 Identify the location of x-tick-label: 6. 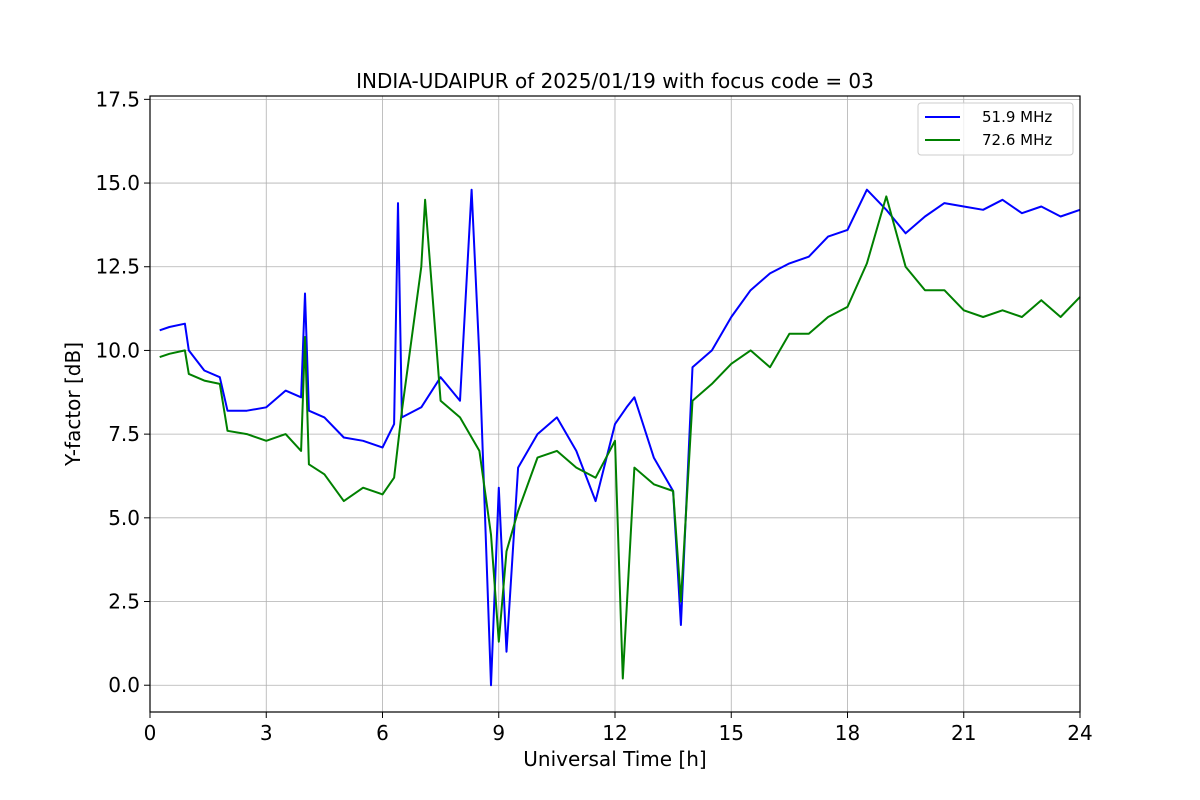
(382, 733).